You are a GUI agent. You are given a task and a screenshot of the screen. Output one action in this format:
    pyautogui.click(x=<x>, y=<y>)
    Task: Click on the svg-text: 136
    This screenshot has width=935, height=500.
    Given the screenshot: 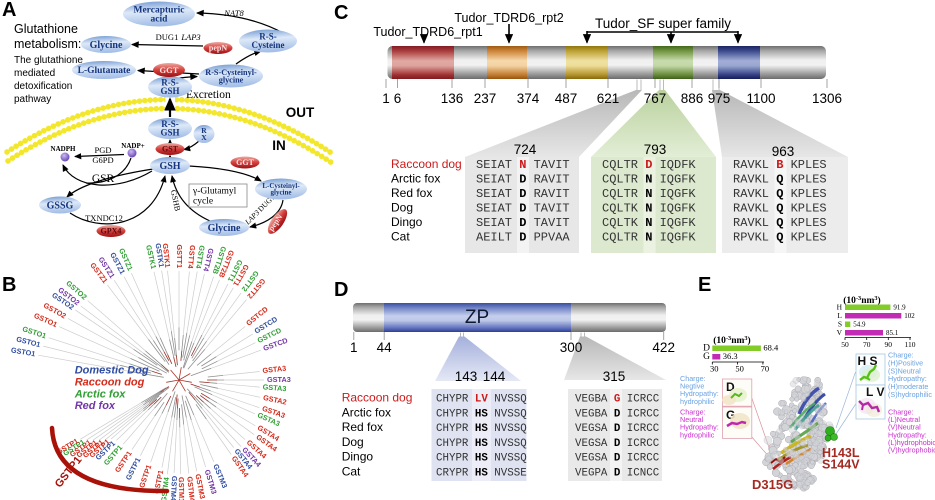 What is the action you would take?
    pyautogui.click(x=452, y=98)
    